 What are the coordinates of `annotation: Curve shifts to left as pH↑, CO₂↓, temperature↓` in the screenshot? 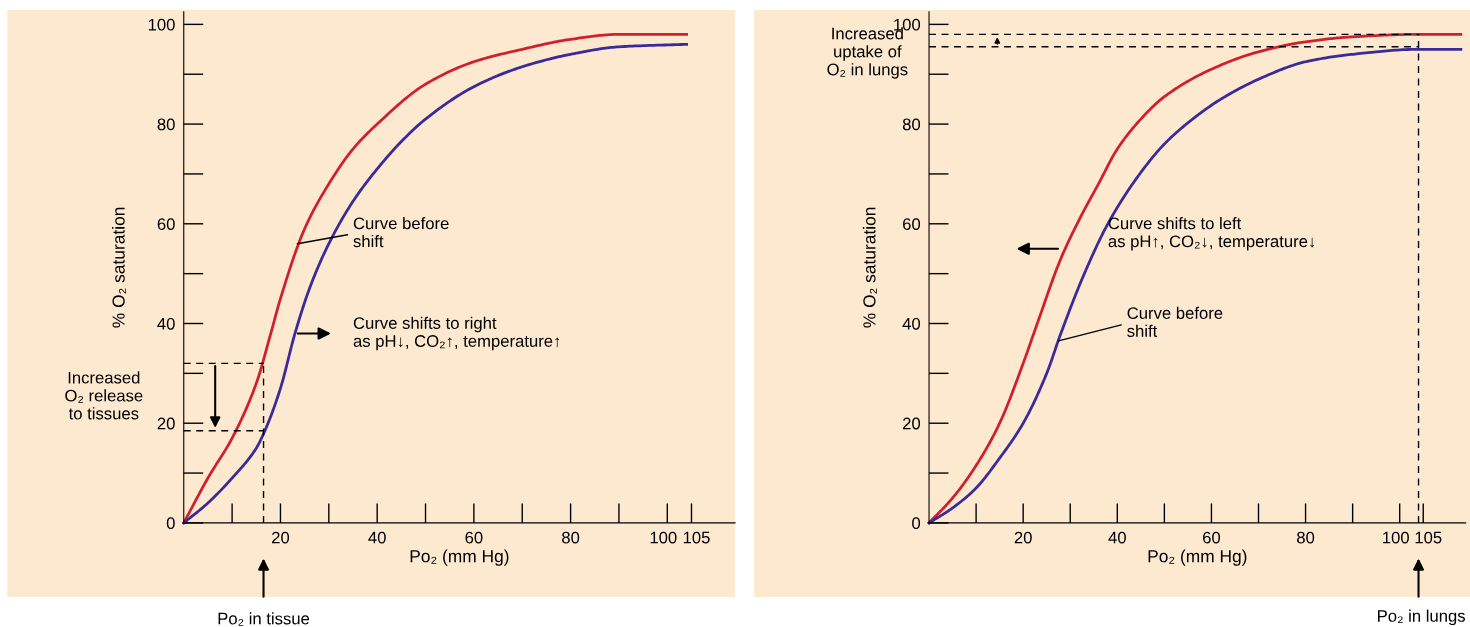 It's located at (1211, 234).